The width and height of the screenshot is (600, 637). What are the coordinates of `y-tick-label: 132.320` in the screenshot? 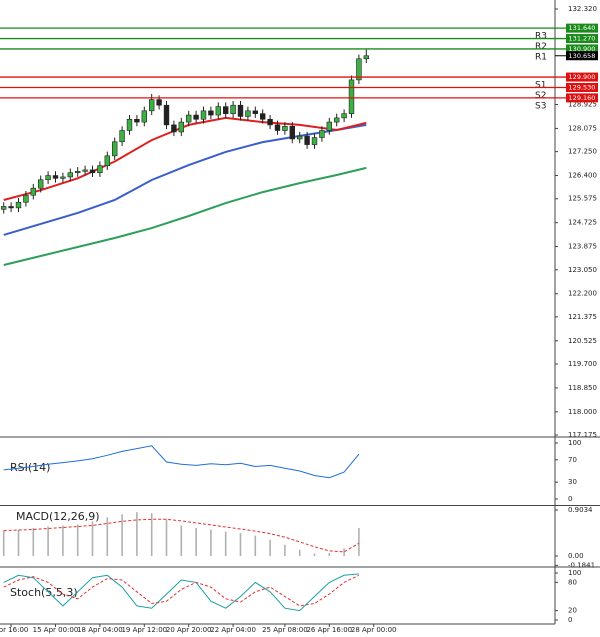 It's located at (582, 9).